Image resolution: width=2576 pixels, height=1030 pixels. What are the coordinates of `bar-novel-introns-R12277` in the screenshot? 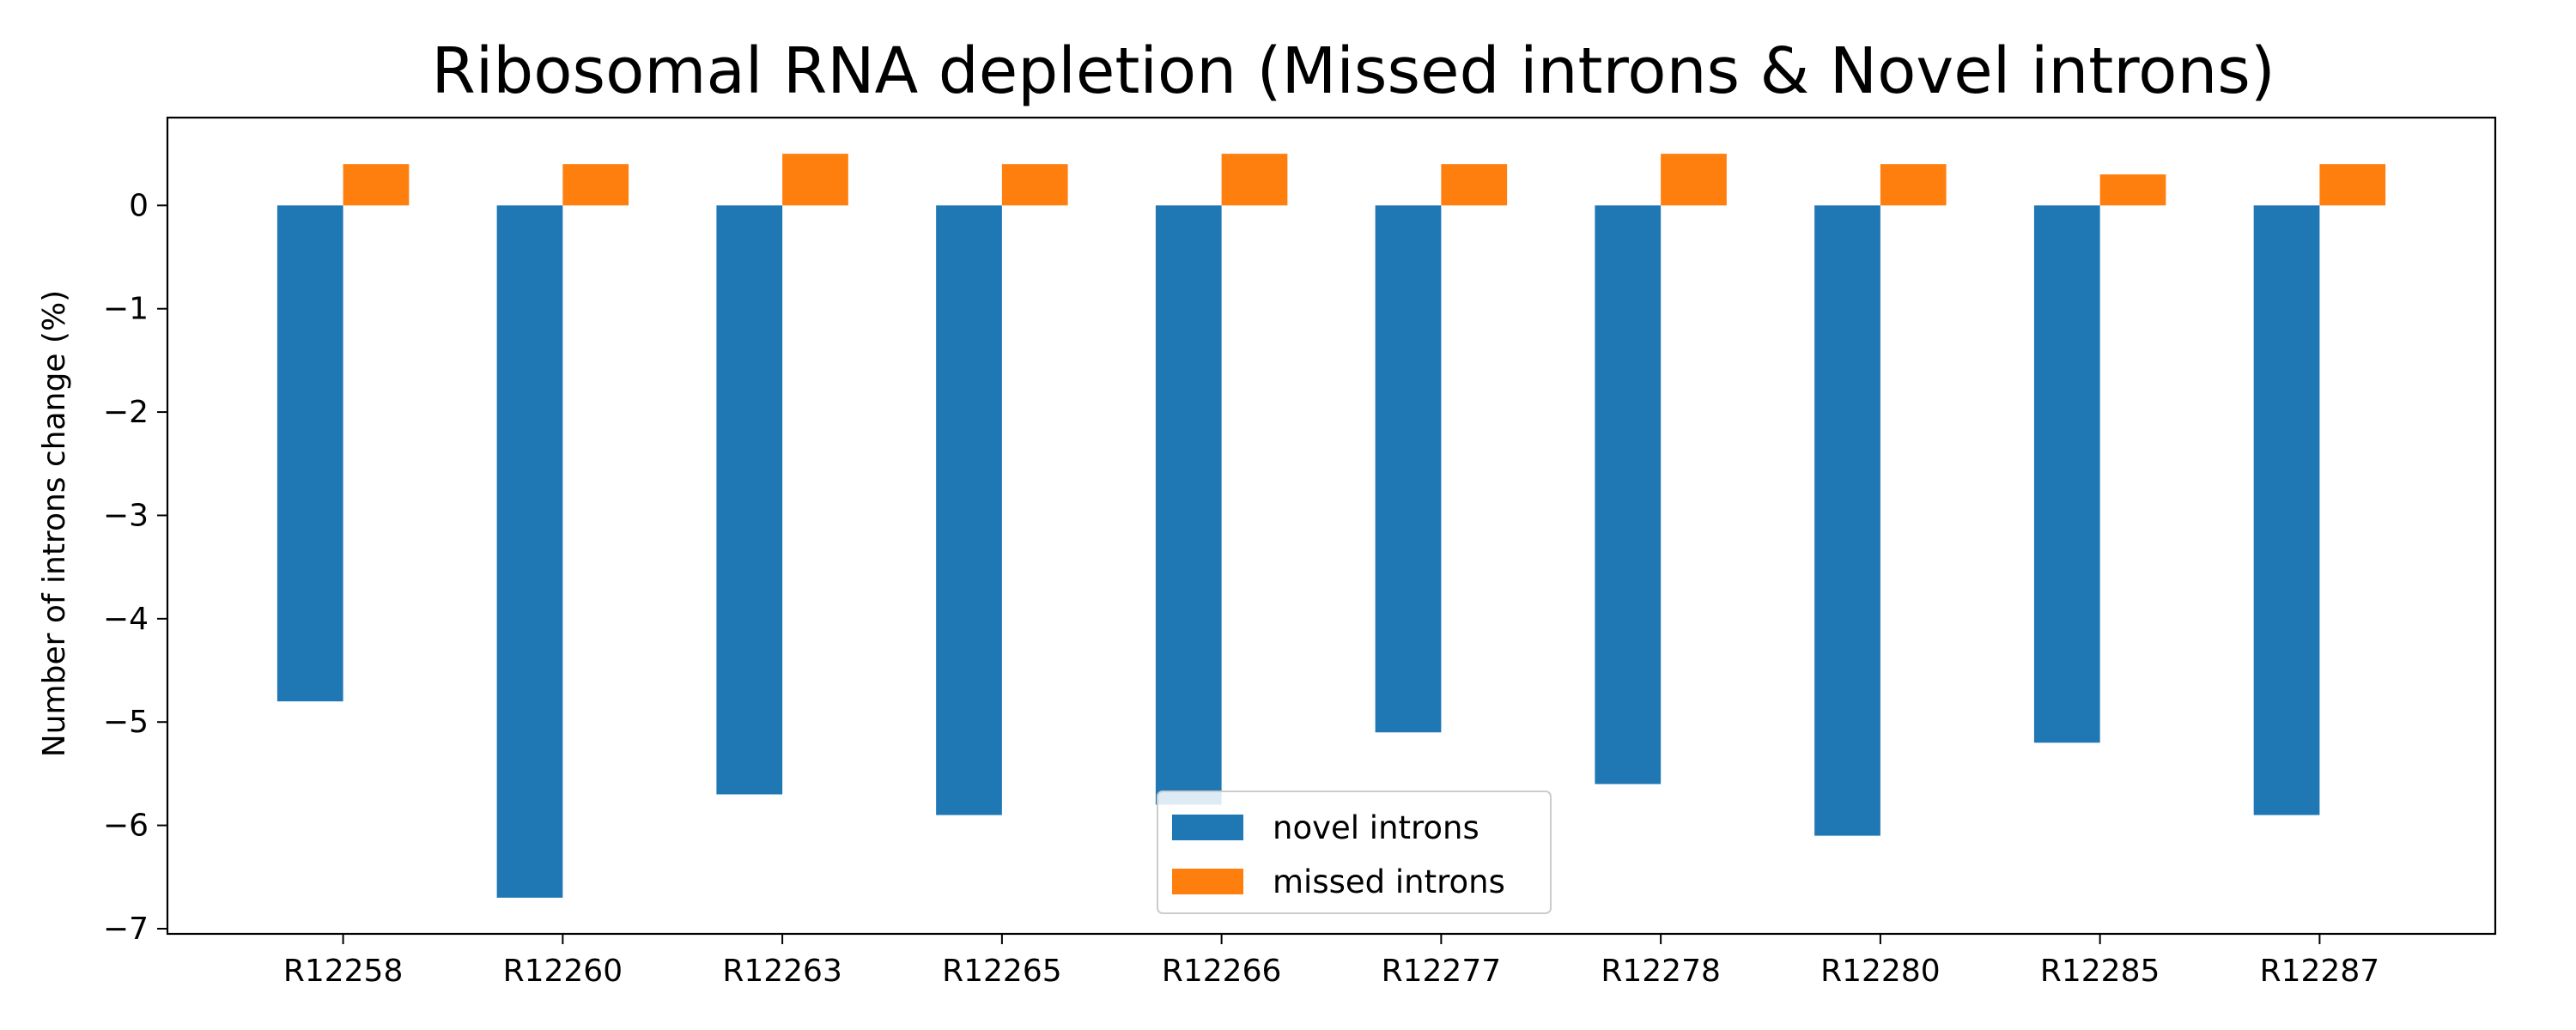 It's located at (1408, 469).